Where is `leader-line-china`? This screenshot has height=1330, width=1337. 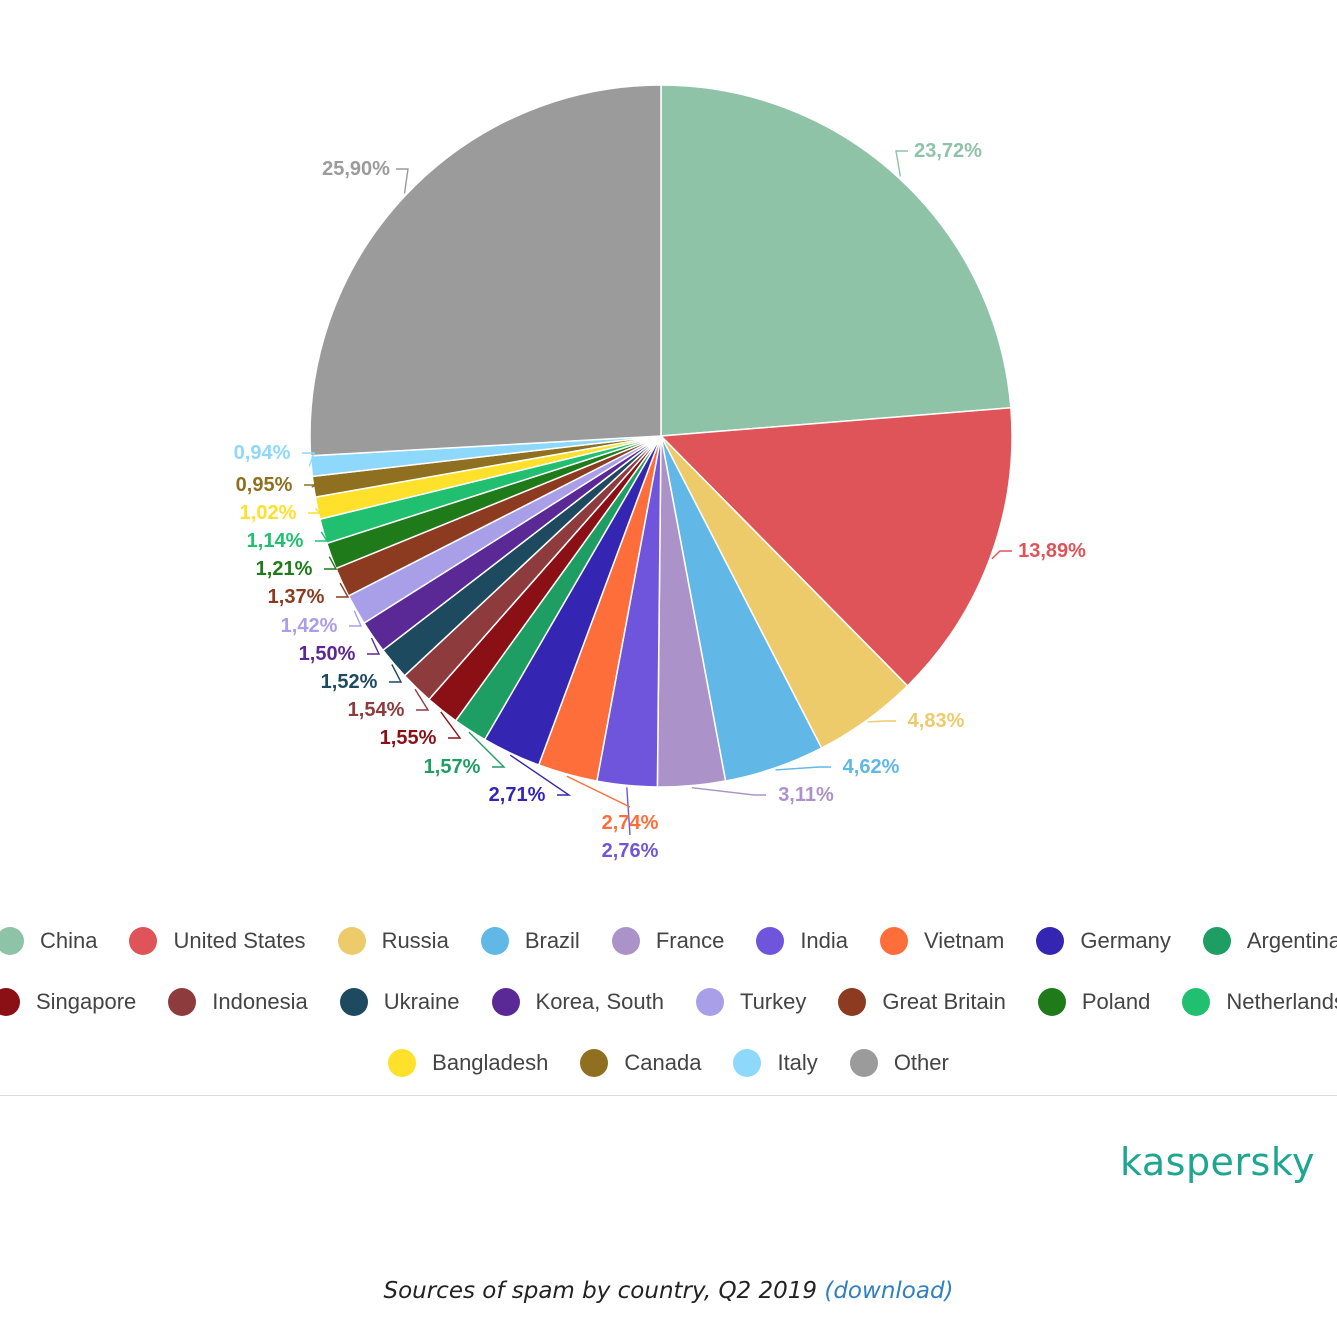 leader-line-china is located at coordinates (901, 163).